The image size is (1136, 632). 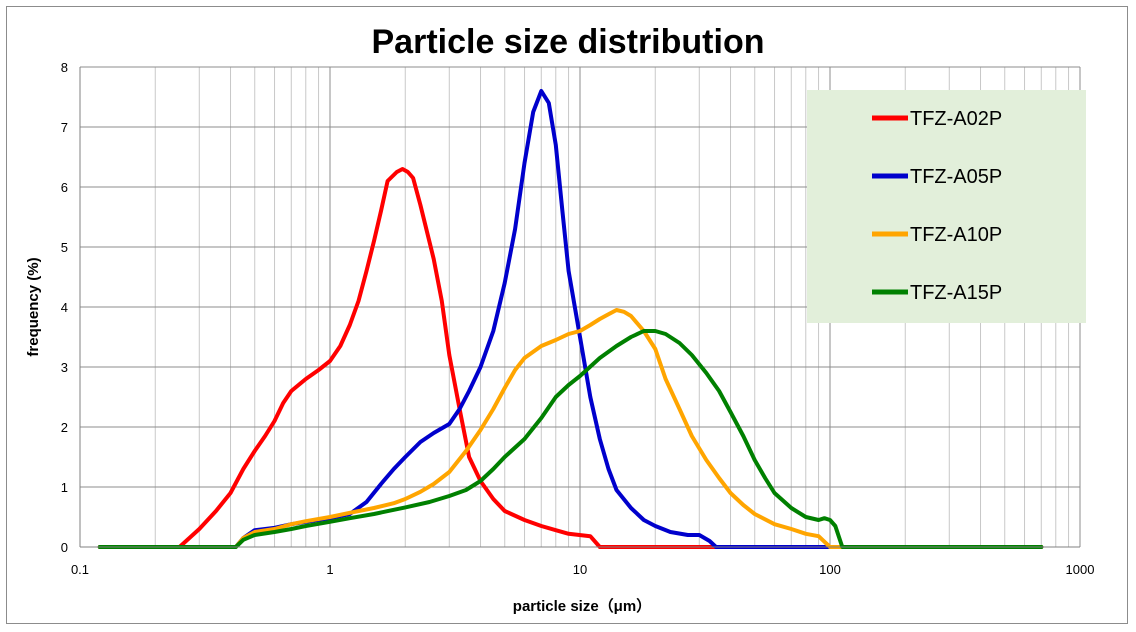 I want to click on x-tick-label: 10, so click(x=580, y=569).